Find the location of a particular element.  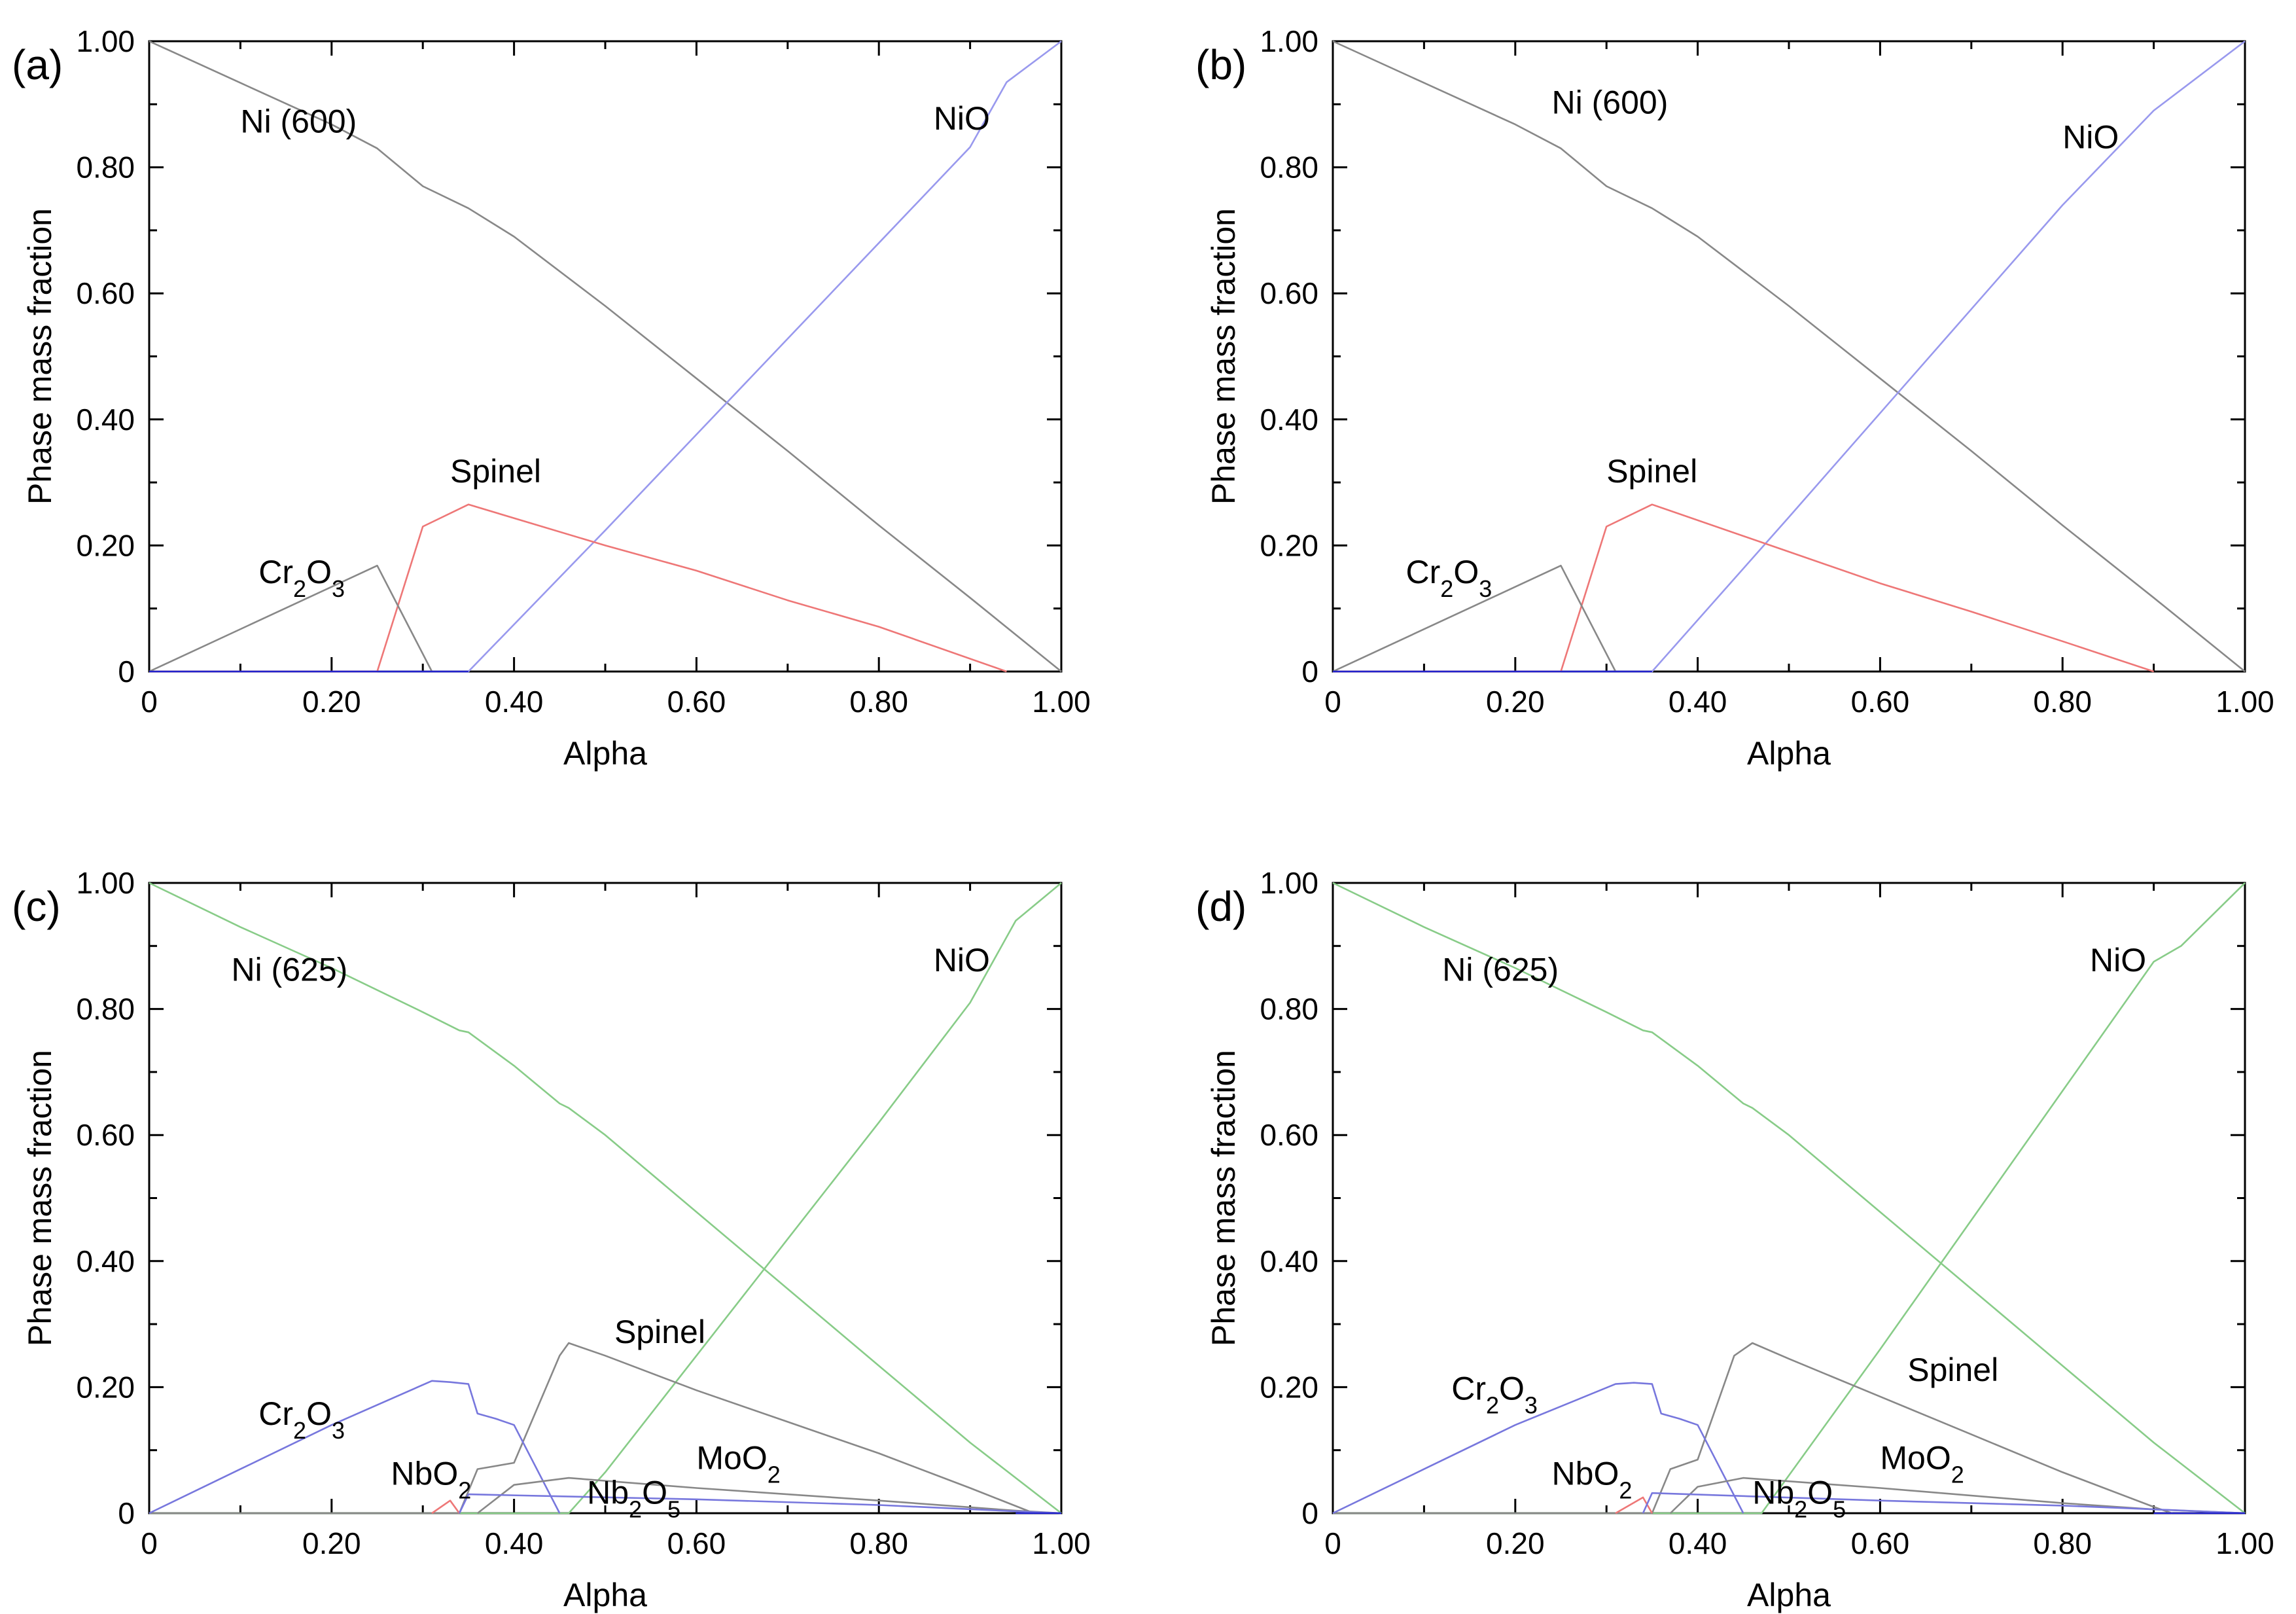

panel-label-c: (c) is located at coordinates (36, 906).